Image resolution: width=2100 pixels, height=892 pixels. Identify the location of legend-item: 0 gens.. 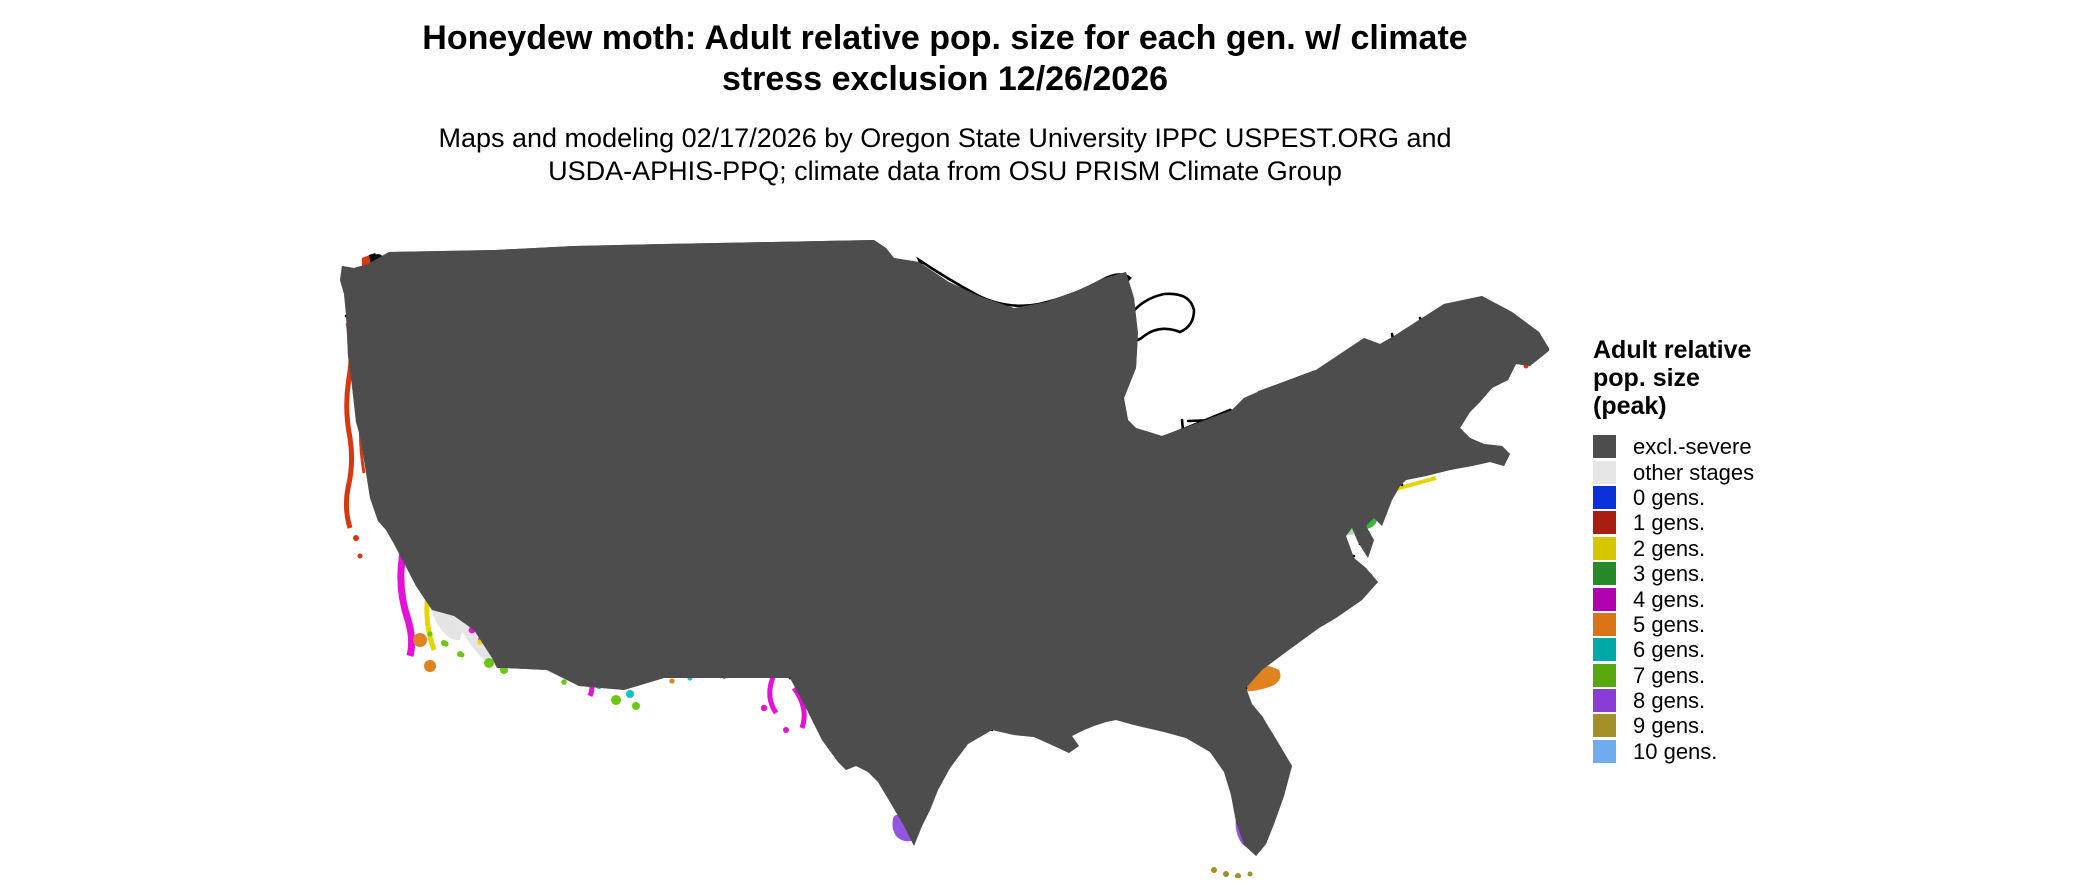
(1723, 497).